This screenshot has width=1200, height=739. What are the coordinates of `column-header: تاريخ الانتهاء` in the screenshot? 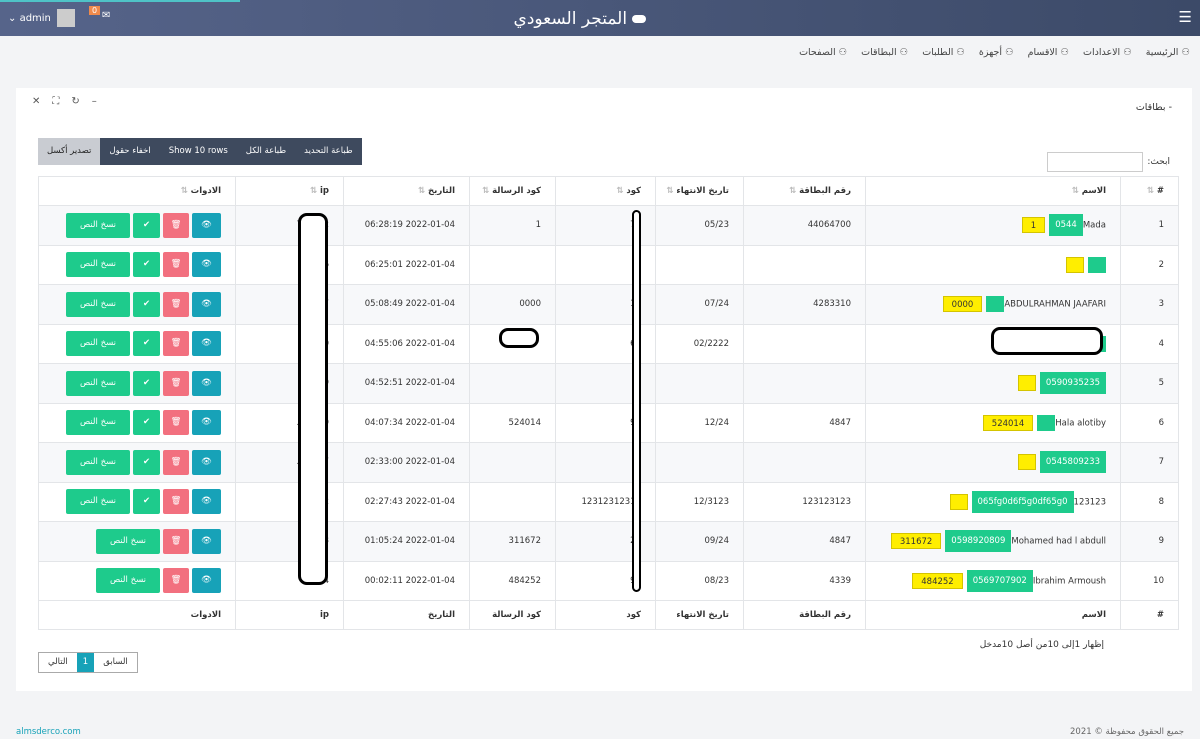 It's located at (699, 615).